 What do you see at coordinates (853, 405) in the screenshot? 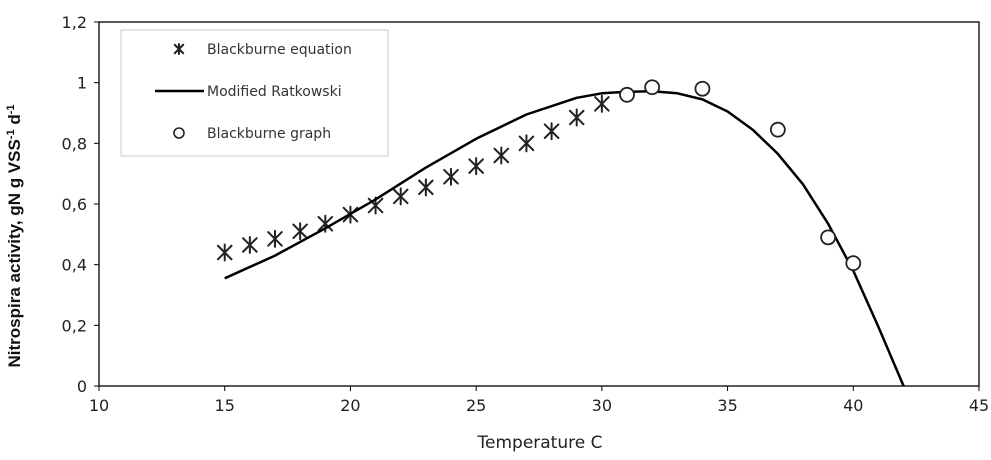
I see `x-tick-label: 40` at bounding box center [853, 405].